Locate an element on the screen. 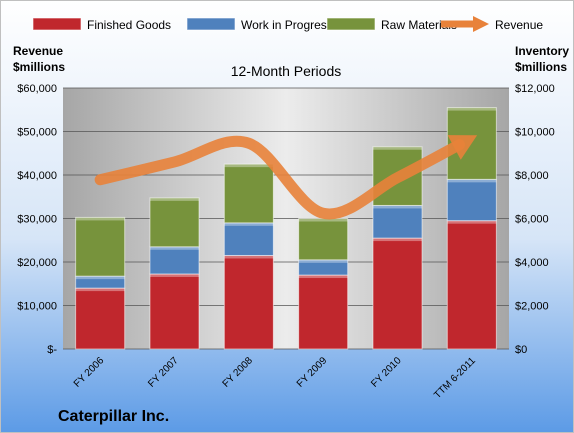 The image size is (574, 433). left-tick-label: $30,000 is located at coordinates (37, 220).